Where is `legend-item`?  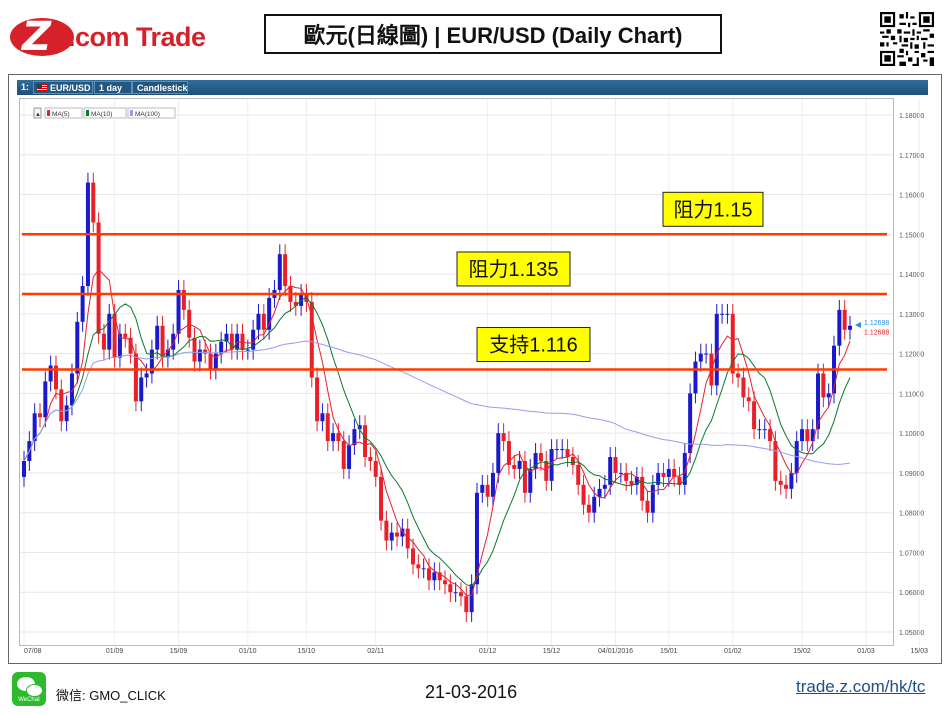 legend-item is located at coordinates (151, 113).